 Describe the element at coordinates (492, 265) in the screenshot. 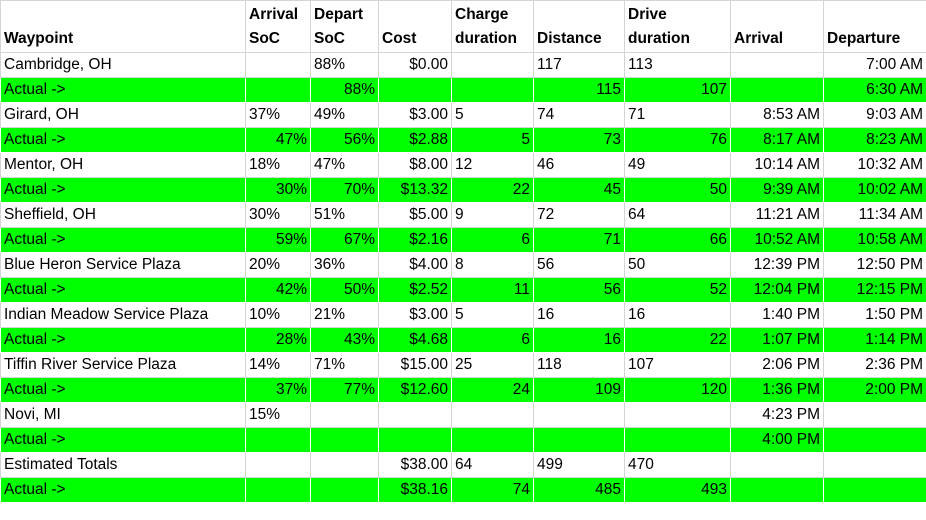

I see `cell-charge-duration: 8` at that location.